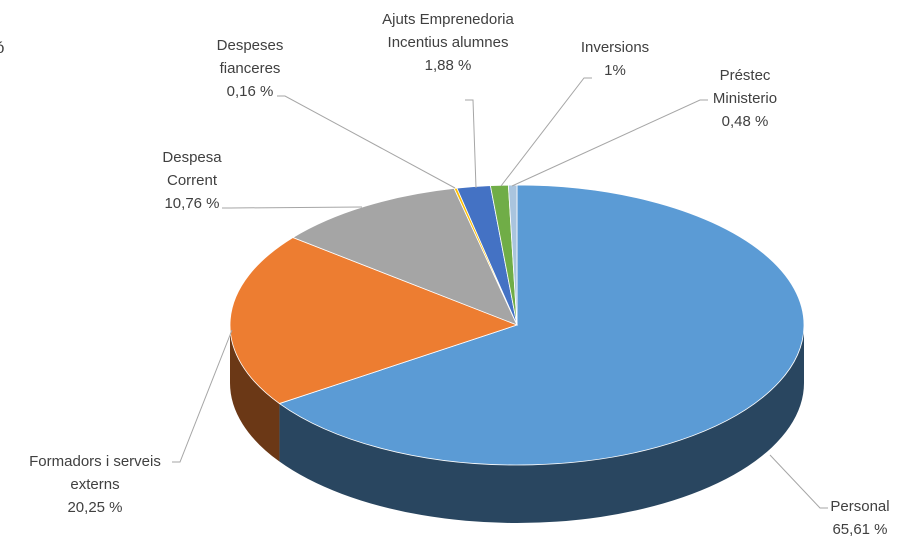 The width and height of the screenshot is (905, 541). What do you see at coordinates (255, 393) in the screenshot?
I see `slice-side` at bounding box center [255, 393].